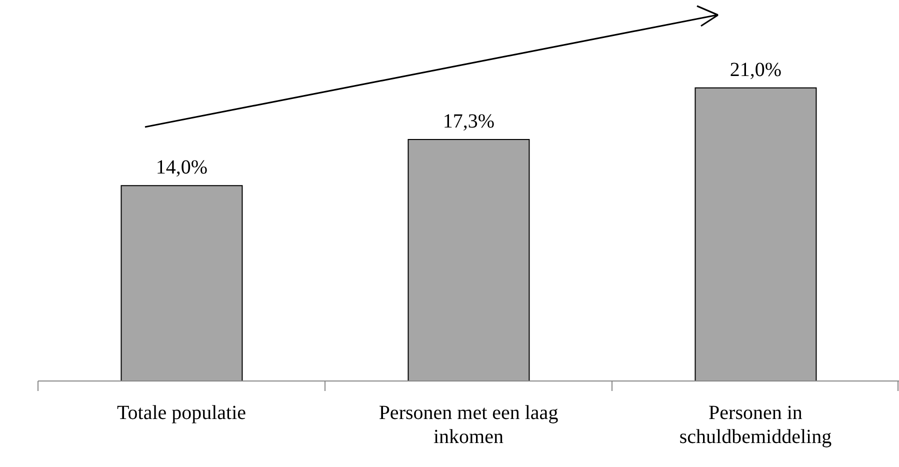 The image size is (899, 467). I want to click on data-label: 14,0%, so click(182, 167).